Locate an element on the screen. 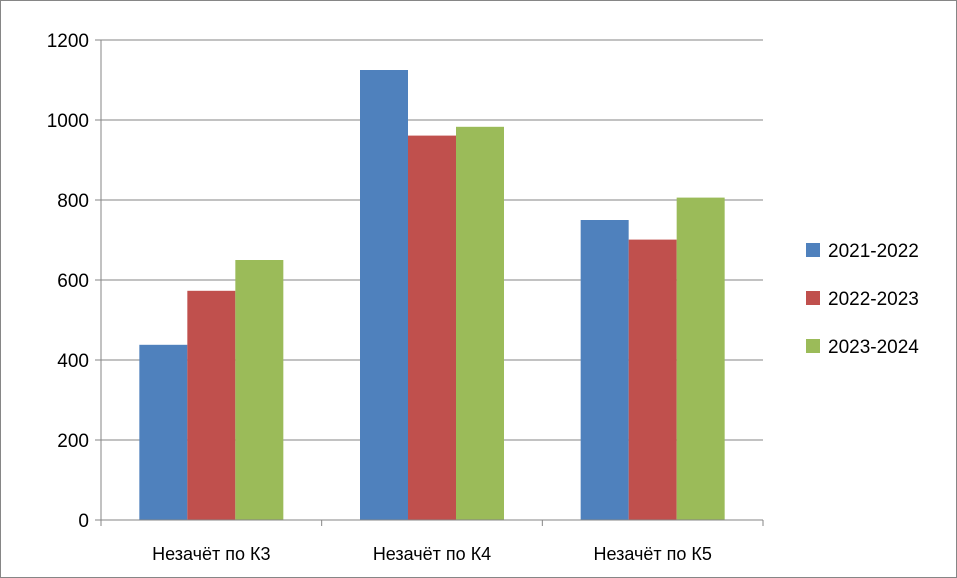  y-tick-label: 1200 is located at coordinates (68, 41).